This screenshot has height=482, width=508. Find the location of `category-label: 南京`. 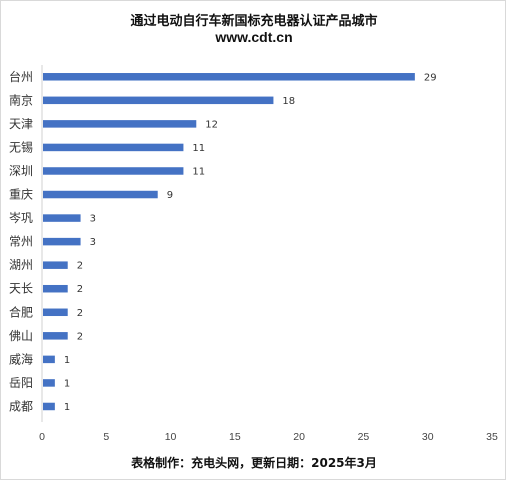

category-label: 南京 is located at coordinates (21, 99).